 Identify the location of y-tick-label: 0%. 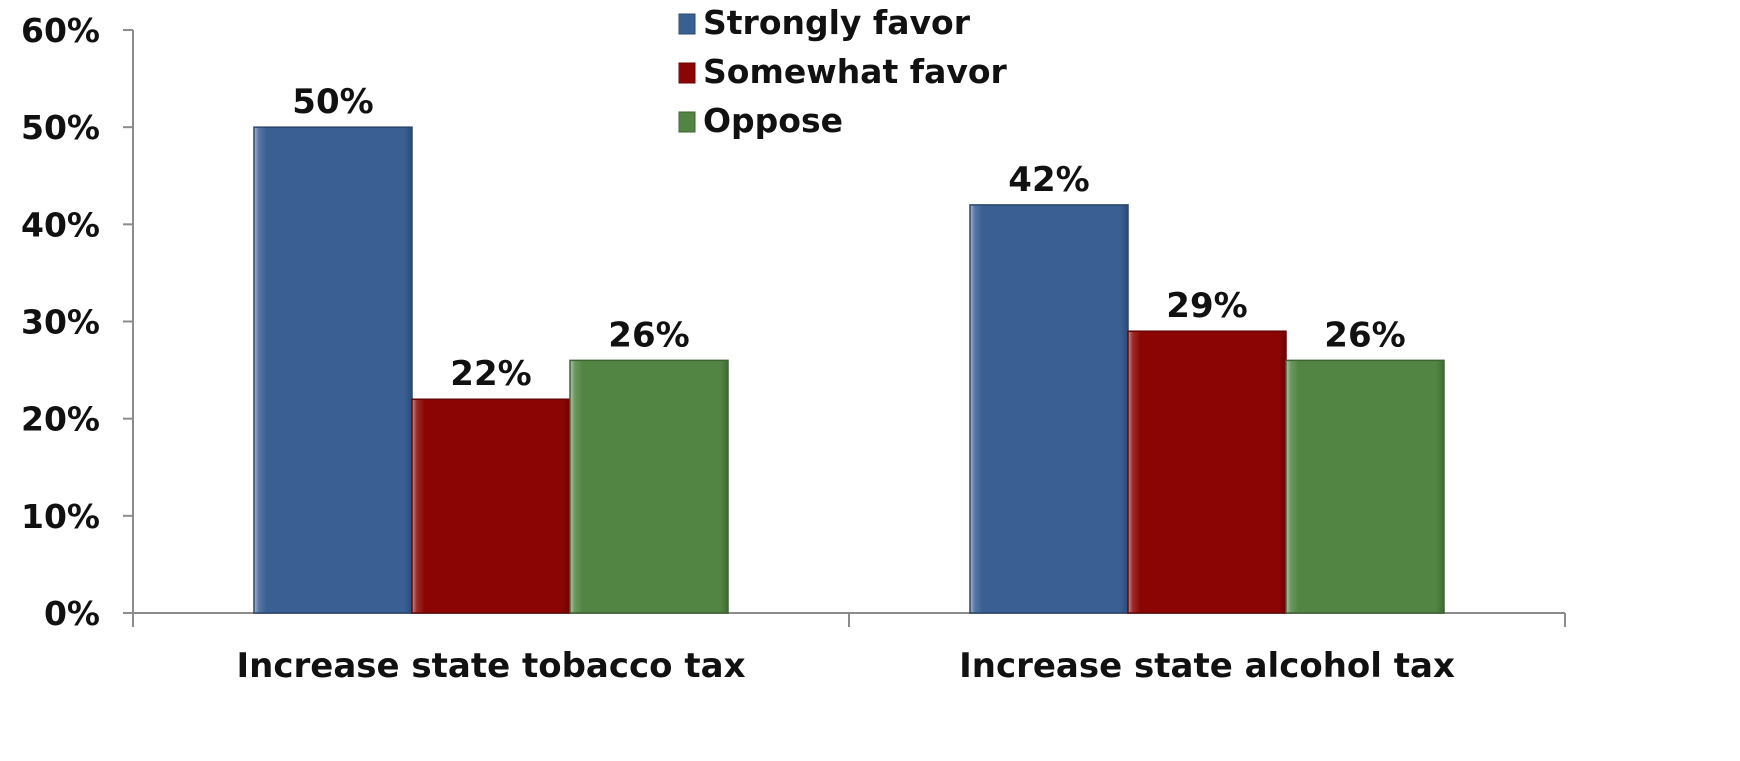
(72, 613).